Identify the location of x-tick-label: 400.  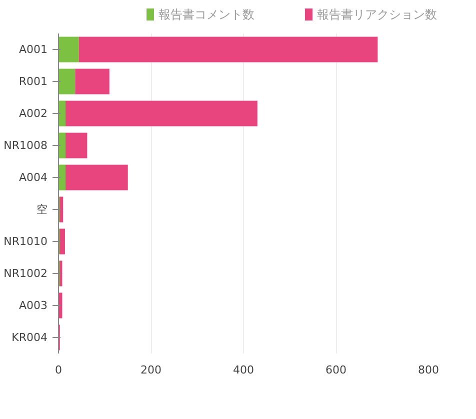
(243, 370).